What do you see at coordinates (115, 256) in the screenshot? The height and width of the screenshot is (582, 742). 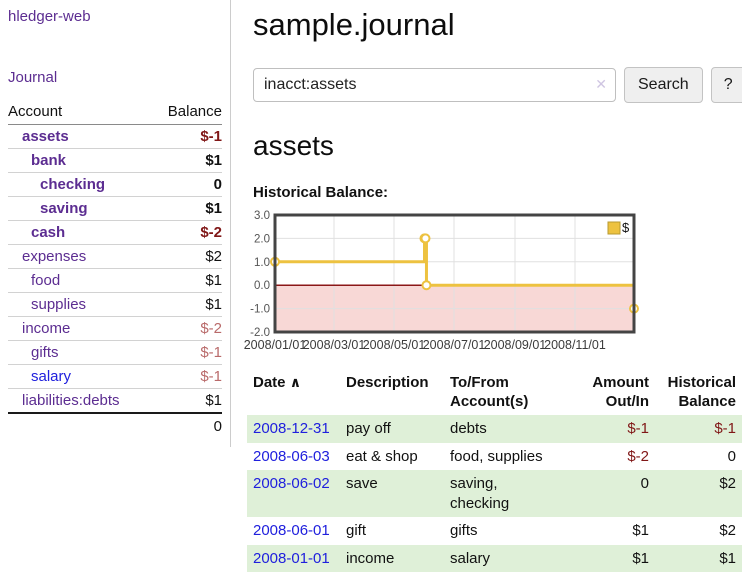 I see `account-row: expenses $2` at bounding box center [115, 256].